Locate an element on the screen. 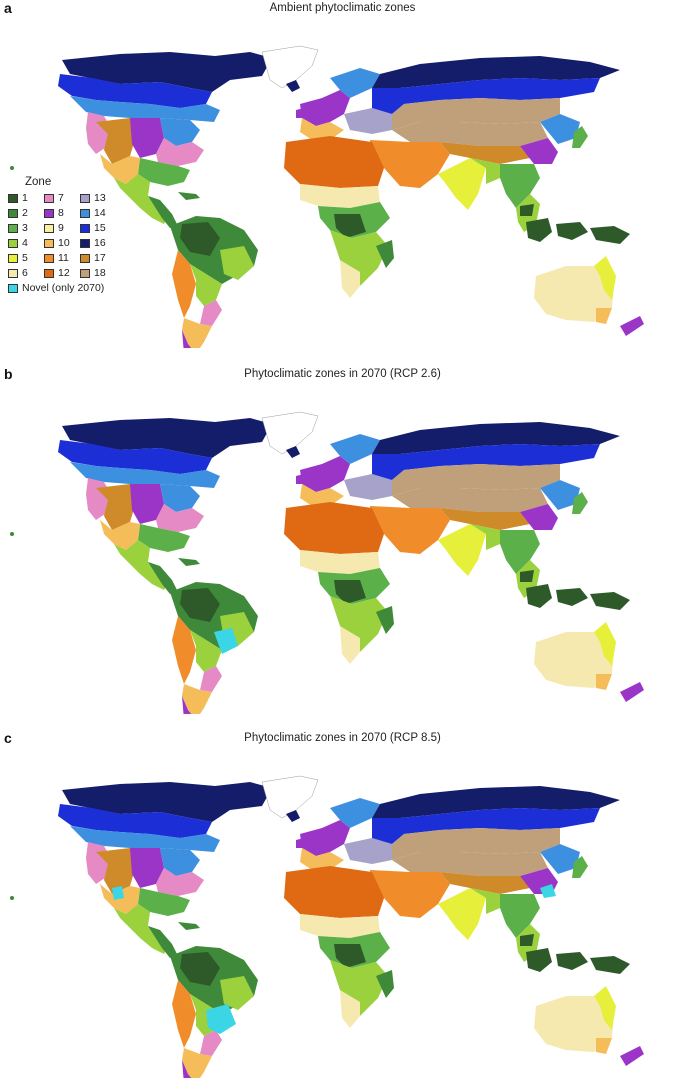 The width and height of the screenshot is (685, 1078). legend-item: 7 is located at coordinates (62, 198).